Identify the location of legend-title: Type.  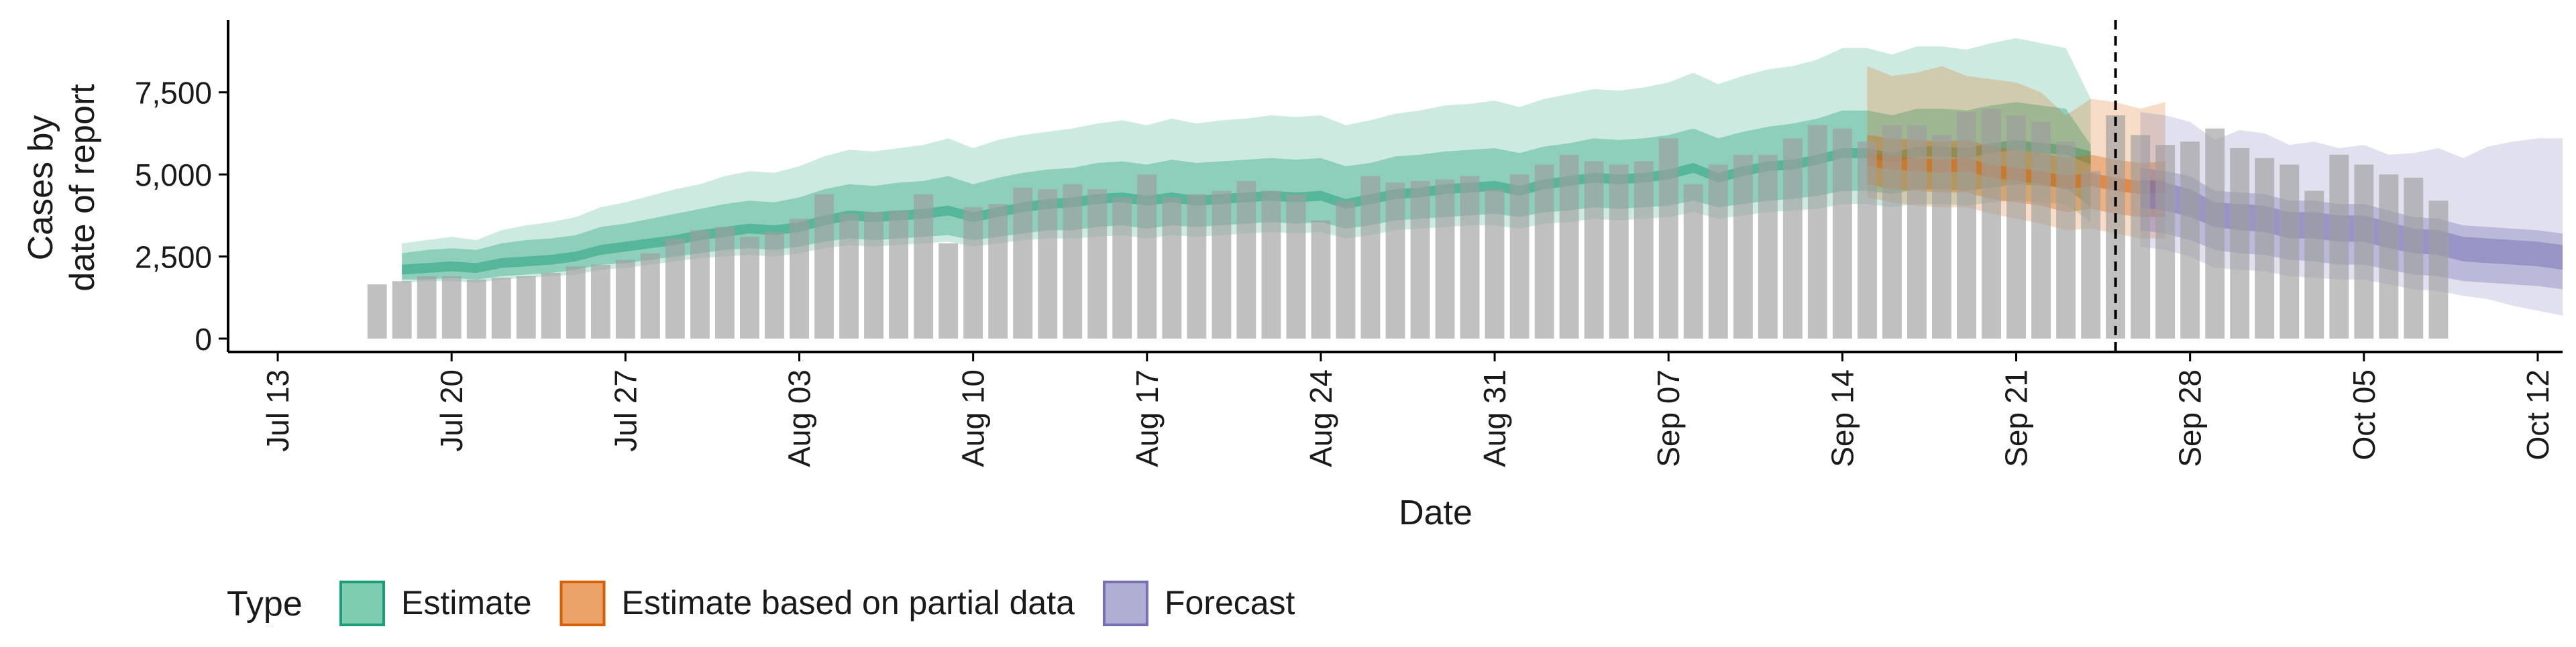
(265, 604).